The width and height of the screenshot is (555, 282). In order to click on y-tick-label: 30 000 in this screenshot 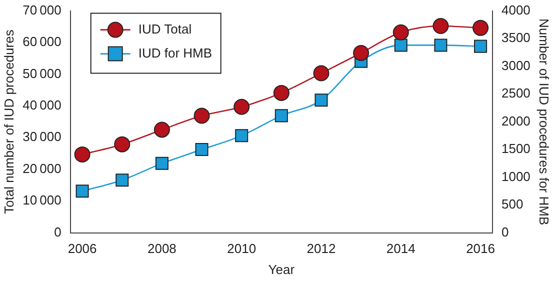, I will do `click(42, 136)`.